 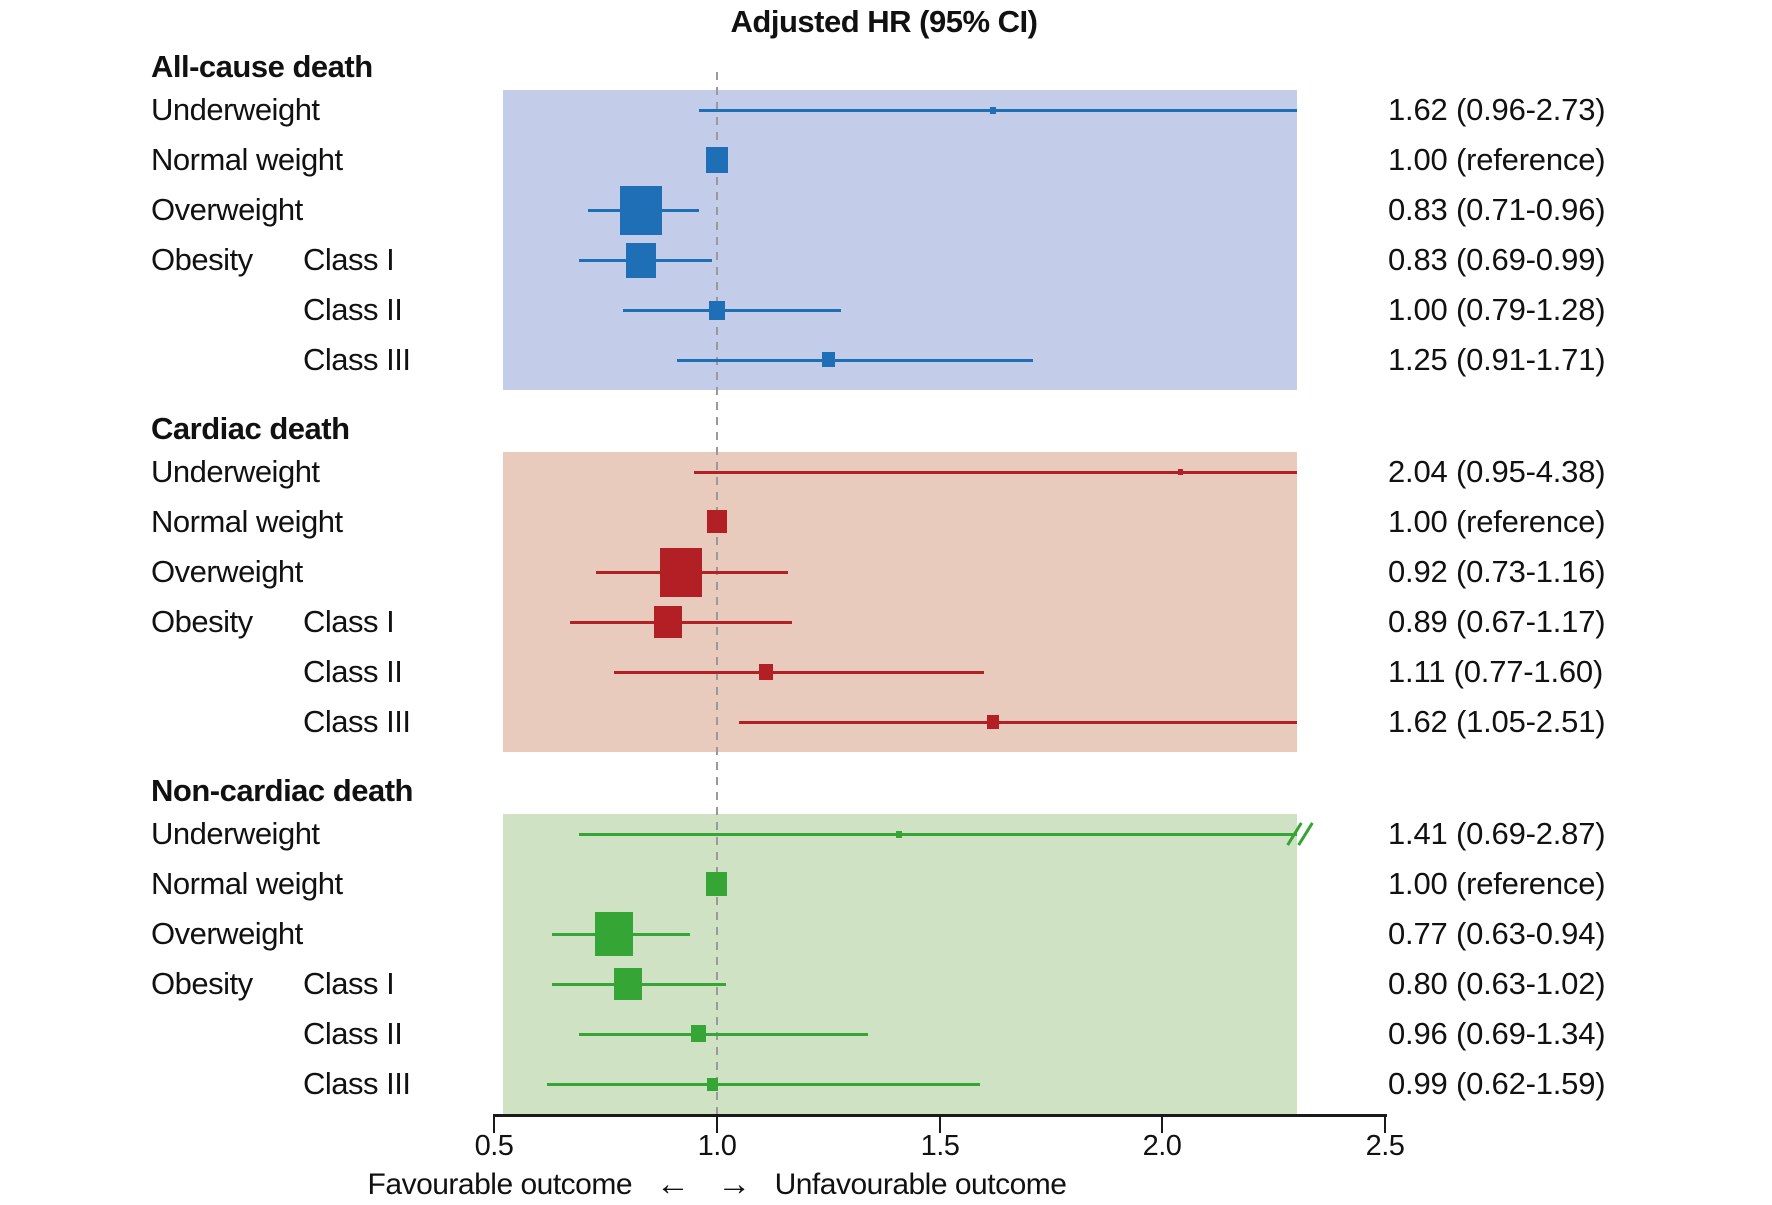 I want to click on section-heading: All-cause death, so click(x=262, y=66).